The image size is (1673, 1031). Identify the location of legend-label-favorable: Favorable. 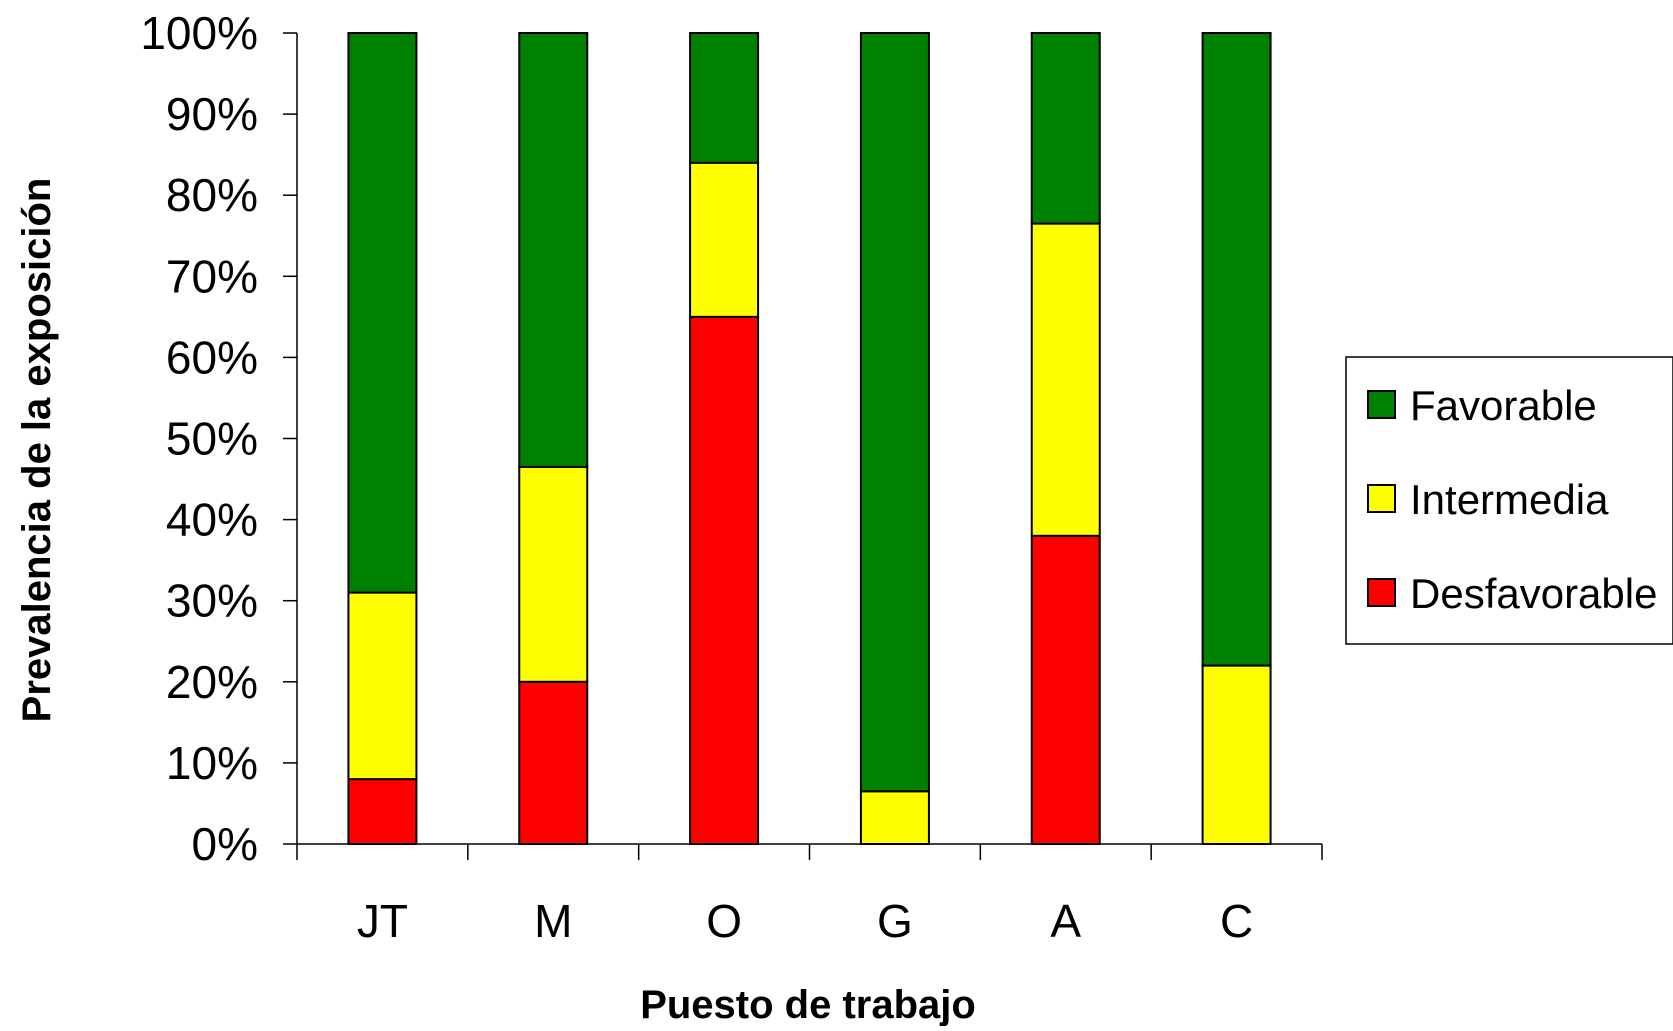
(1503, 405).